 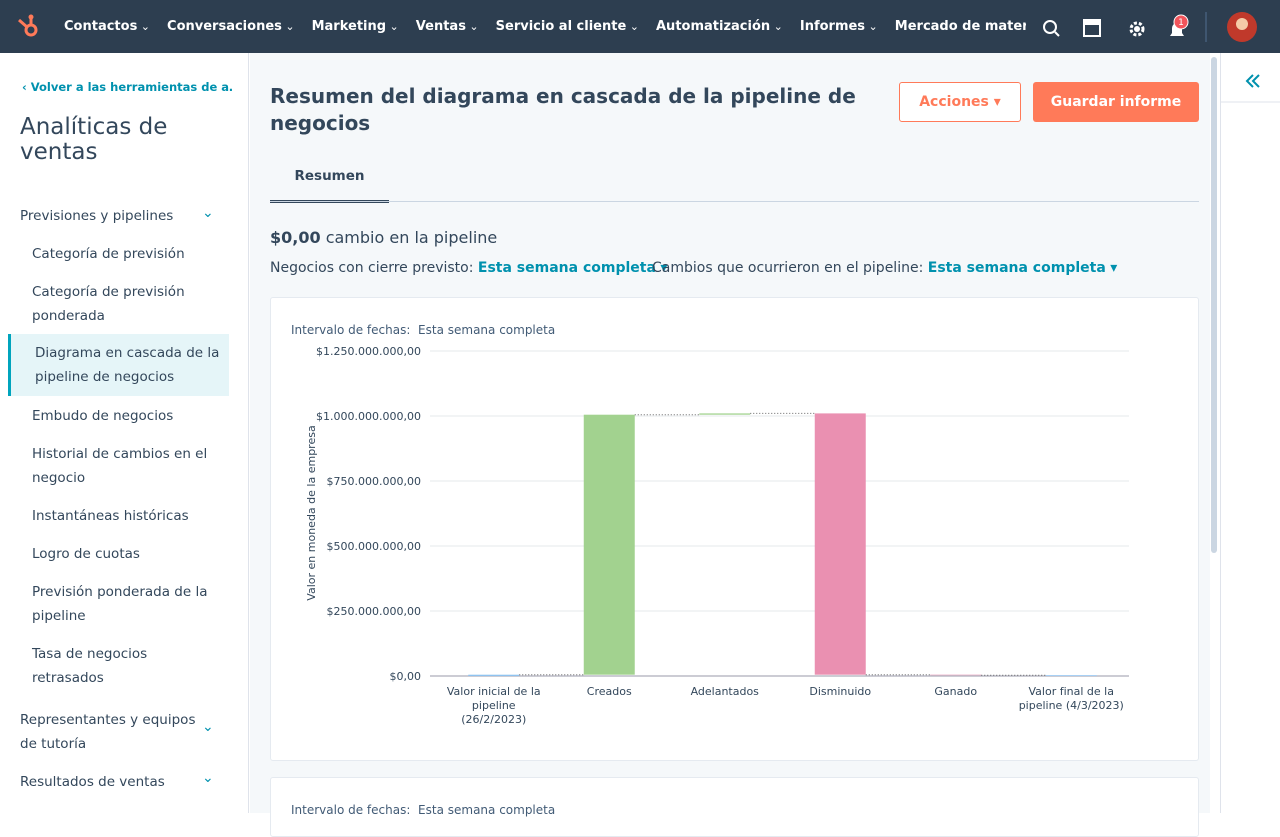 What do you see at coordinates (368, 351) in the screenshot?
I see `y-tick-label: $1.250.000.000,00` at bounding box center [368, 351].